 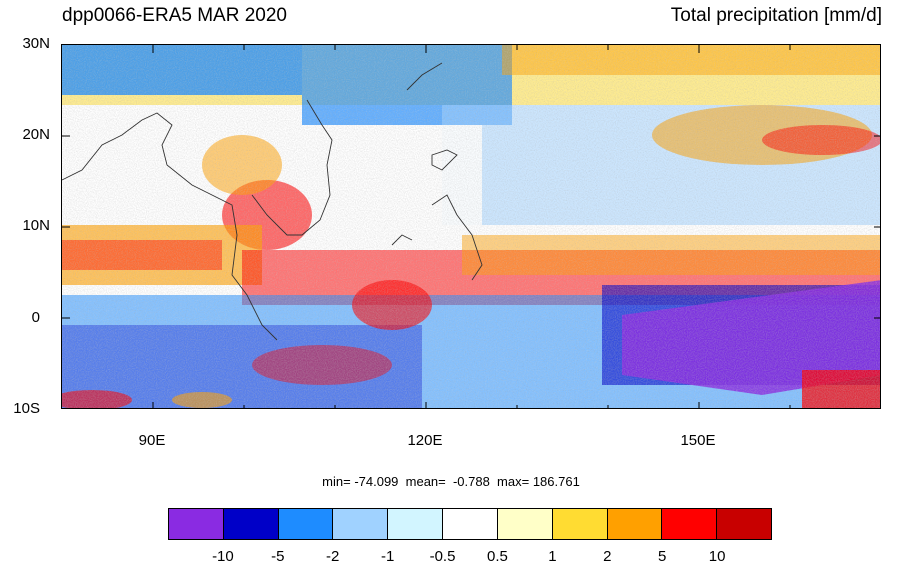 What do you see at coordinates (278, 556) in the screenshot?
I see `colorbar-label: -5` at bounding box center [278, 556].